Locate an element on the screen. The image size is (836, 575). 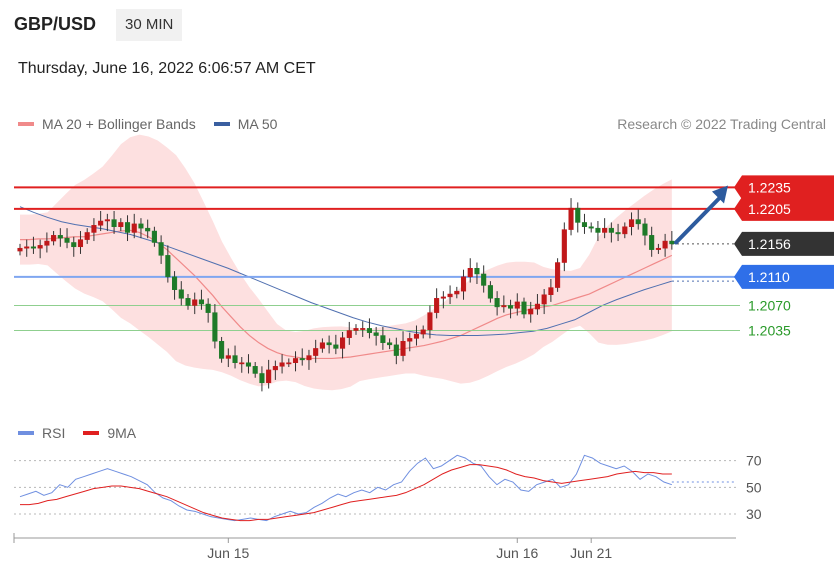
current-price-label-box is located at coordinates (784, 243).